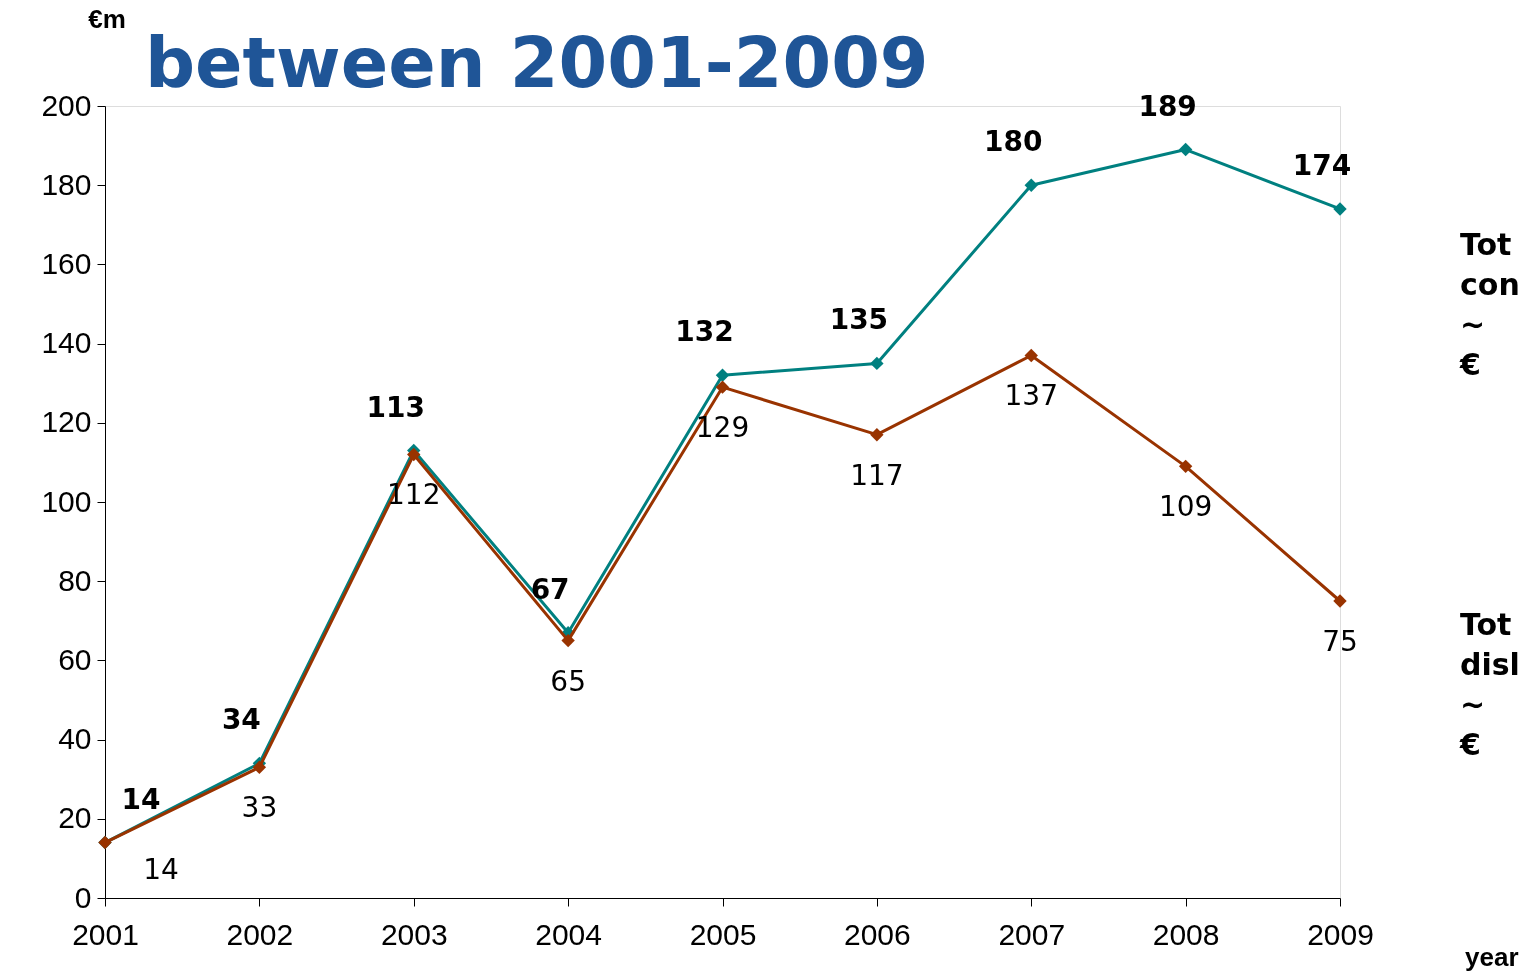 This screenshot has width=1534, height=972. I want to click on data-label: 135, so click(859, 320).